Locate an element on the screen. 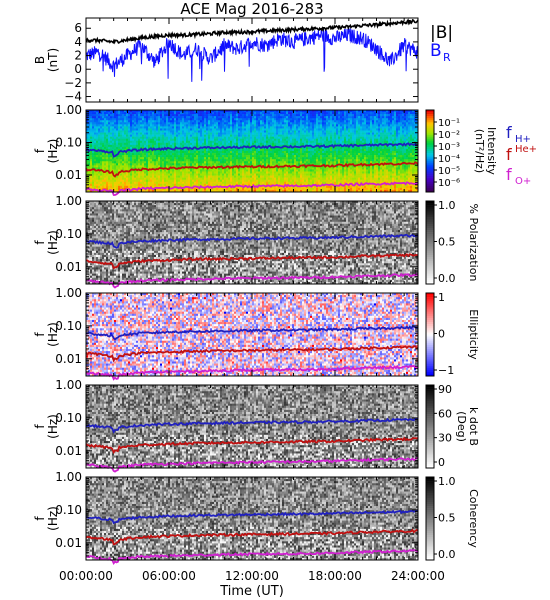 The width and height of the screenshot is (550, 600). colorbar: 1.0 0.5 0.0 Coherency is located at coordinates (452, 518).